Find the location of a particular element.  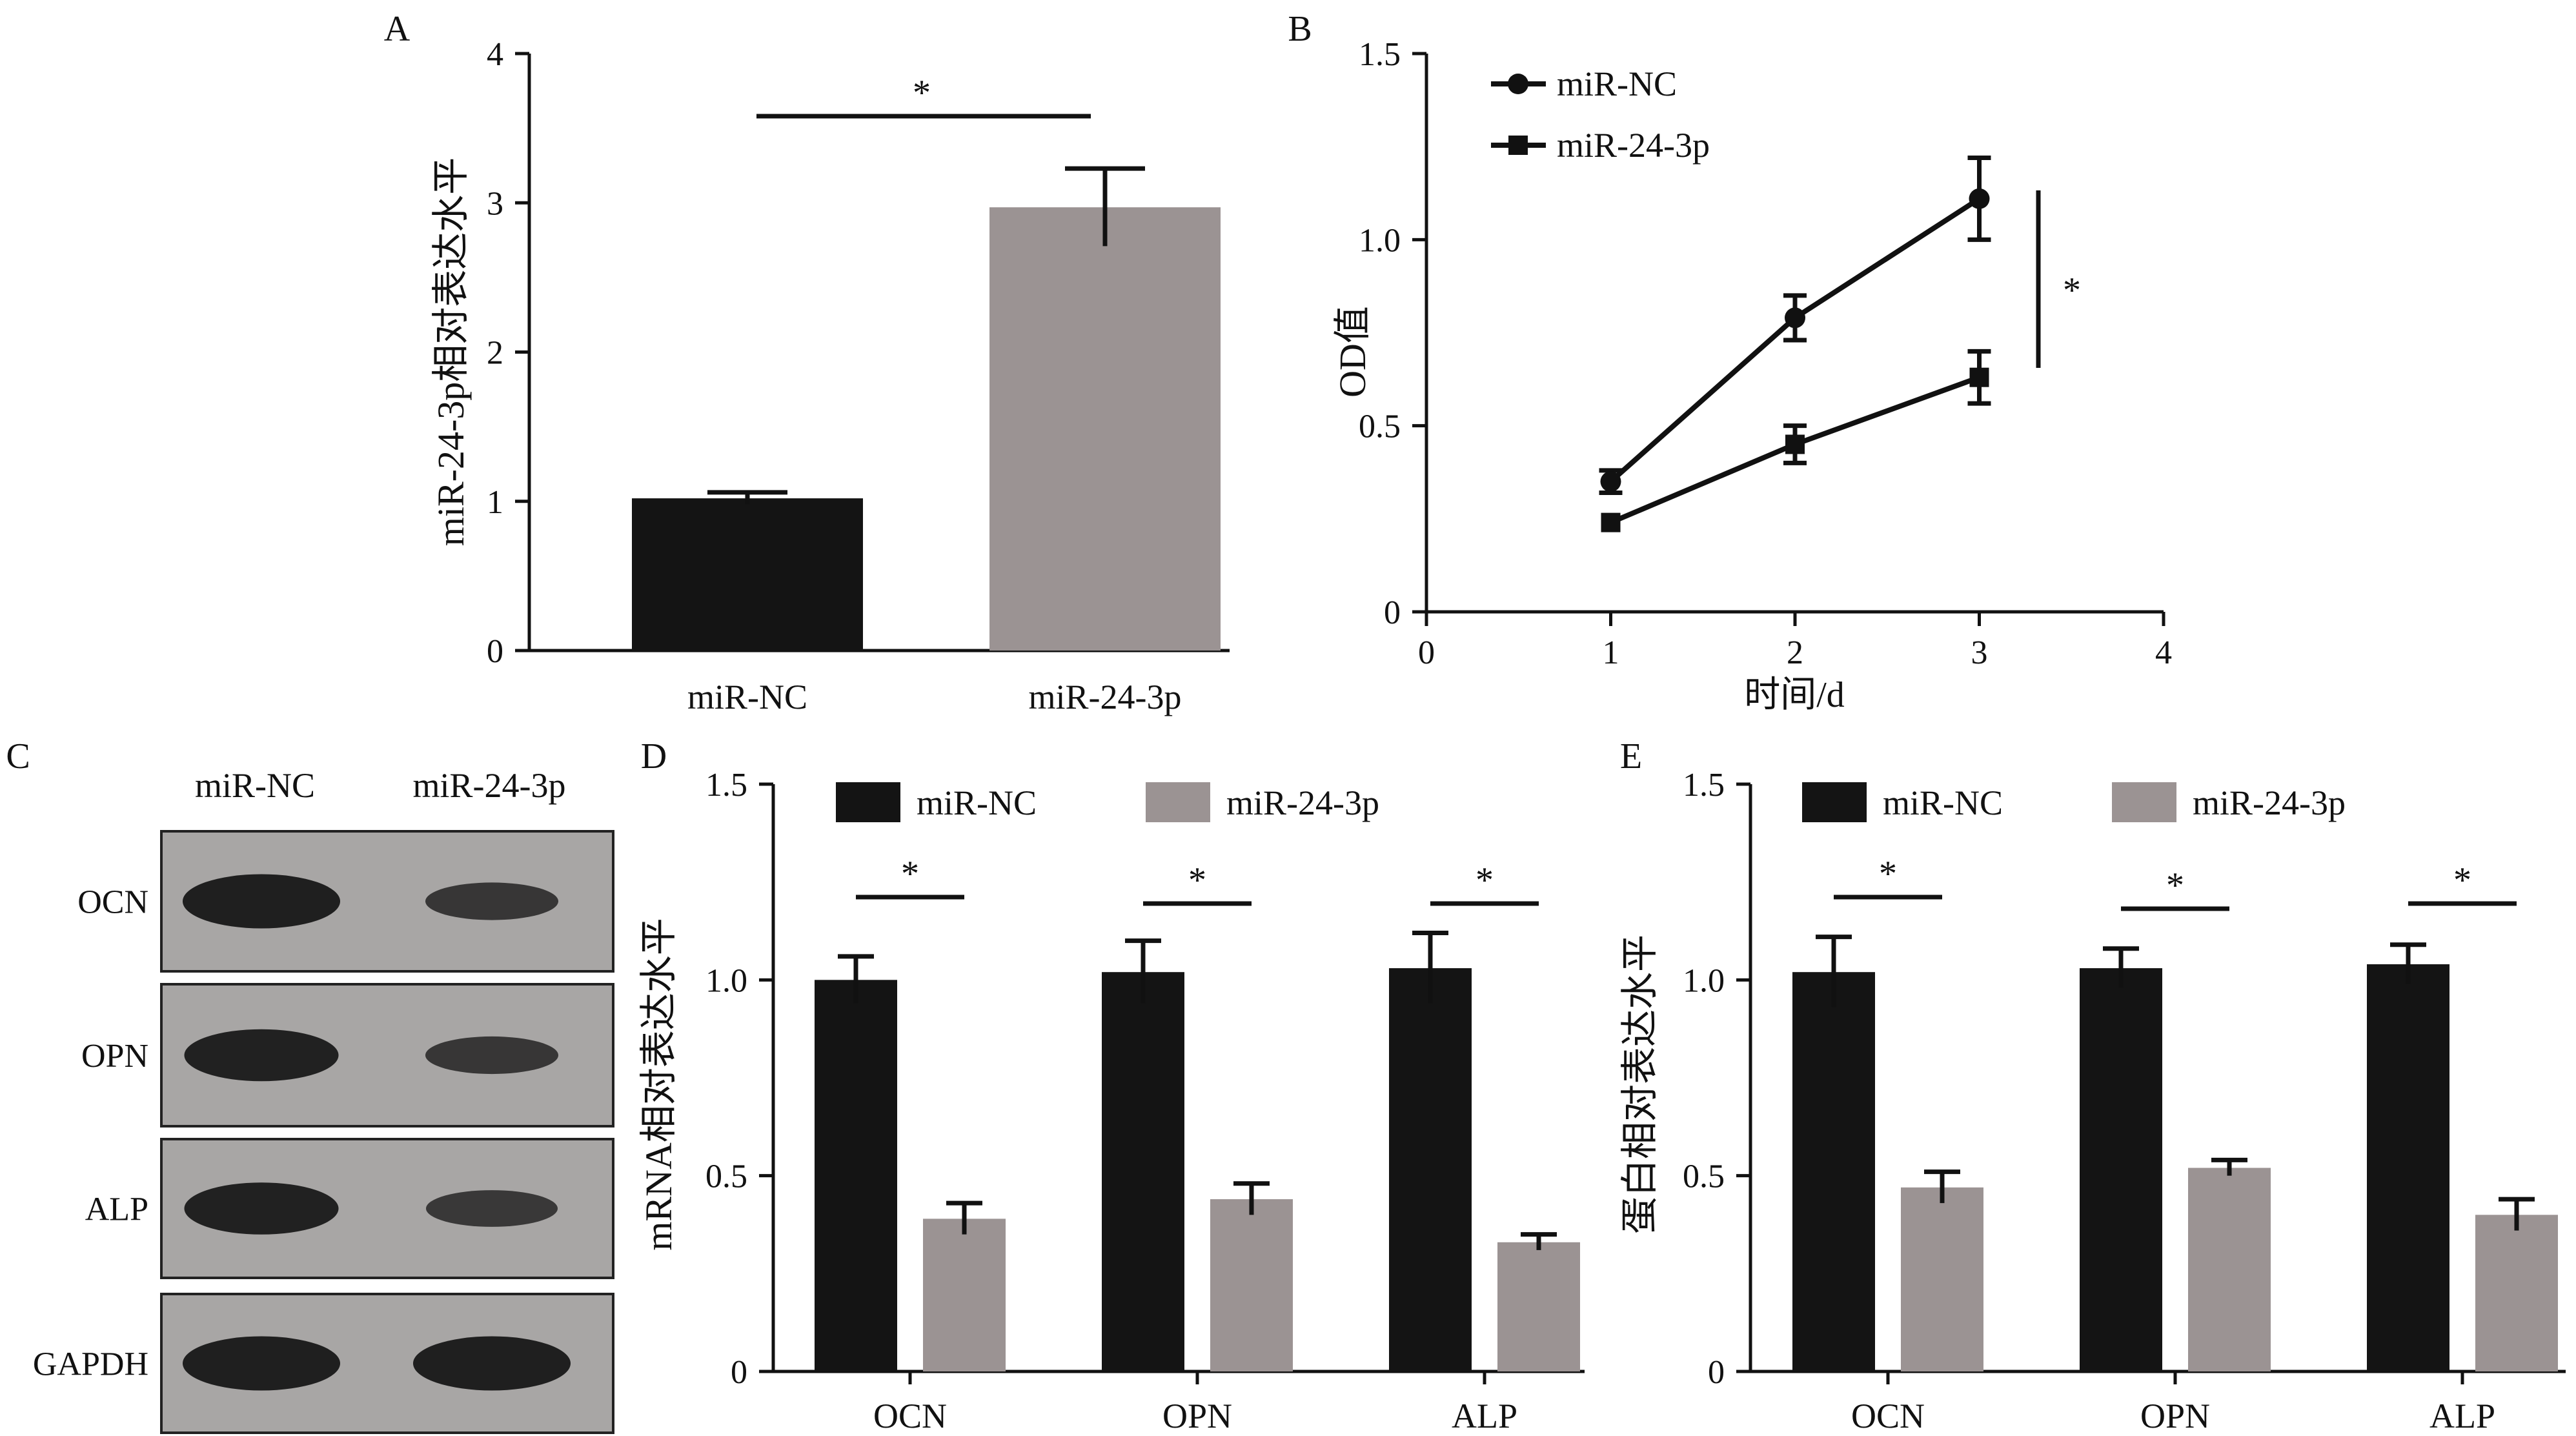

y-axis-label: miR-24-3p相对表达水平 is located at coordinates (451, 352).